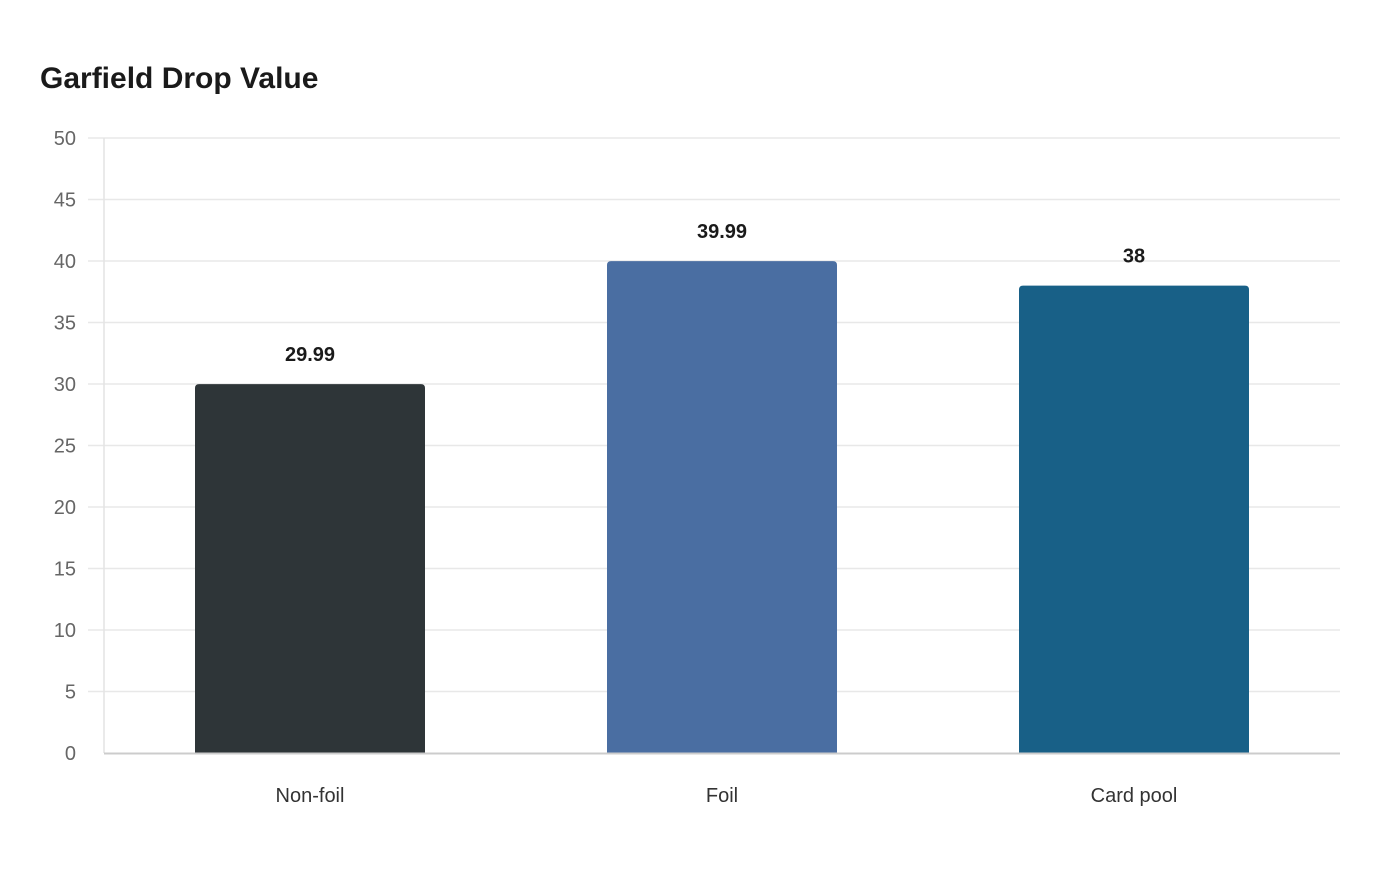  What do you see at coordinates (310, 355) in the screenshot?
I see `data-label: 29.99` at bounding box center [310, 355].